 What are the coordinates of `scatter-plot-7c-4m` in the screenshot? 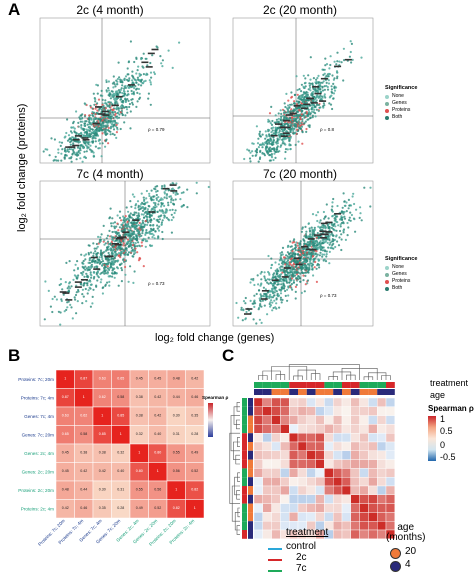 It's located at (125, 253).